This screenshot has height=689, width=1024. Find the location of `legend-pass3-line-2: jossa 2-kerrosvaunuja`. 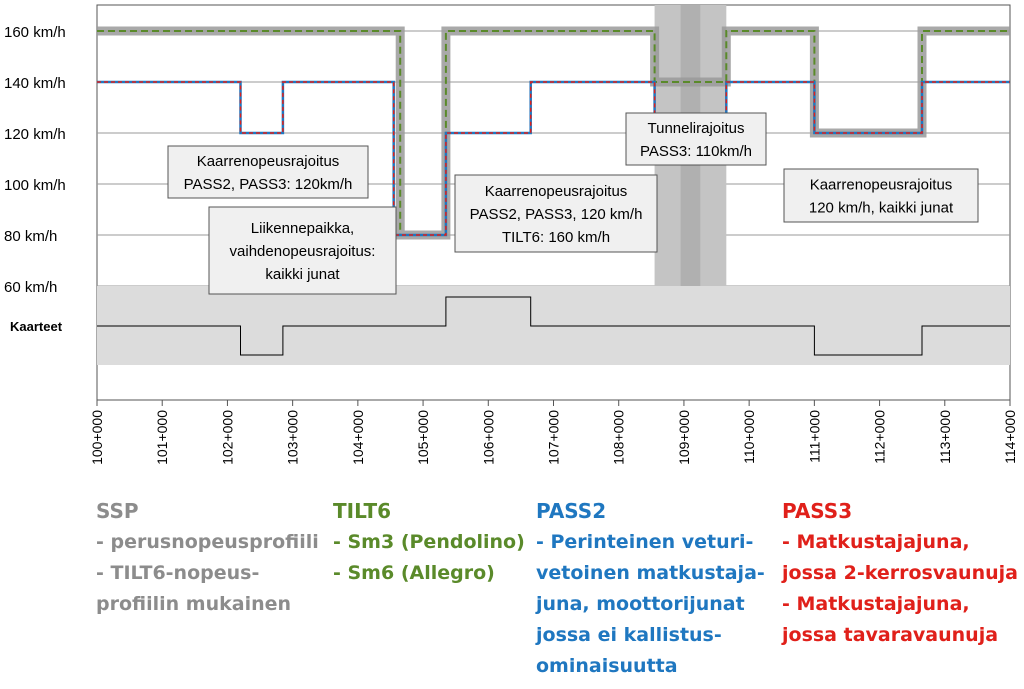

legend-pass3-line-2: jossa 2-kerrosvaunuja is located at coordinates (900, 573).